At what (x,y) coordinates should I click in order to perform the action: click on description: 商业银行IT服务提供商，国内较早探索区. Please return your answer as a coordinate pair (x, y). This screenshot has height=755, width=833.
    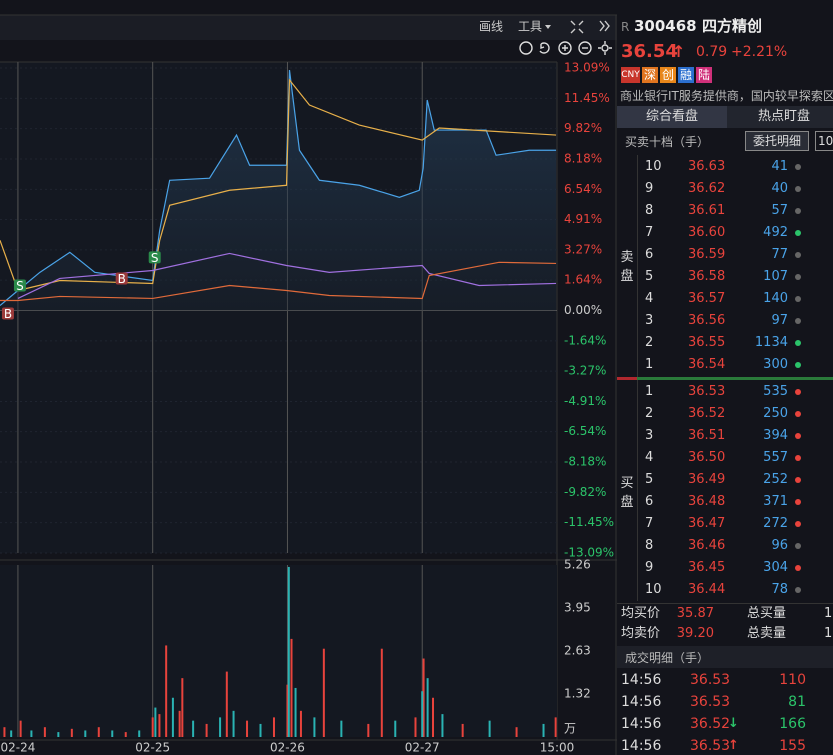
    Looking at the image, I should click on (726, 96).